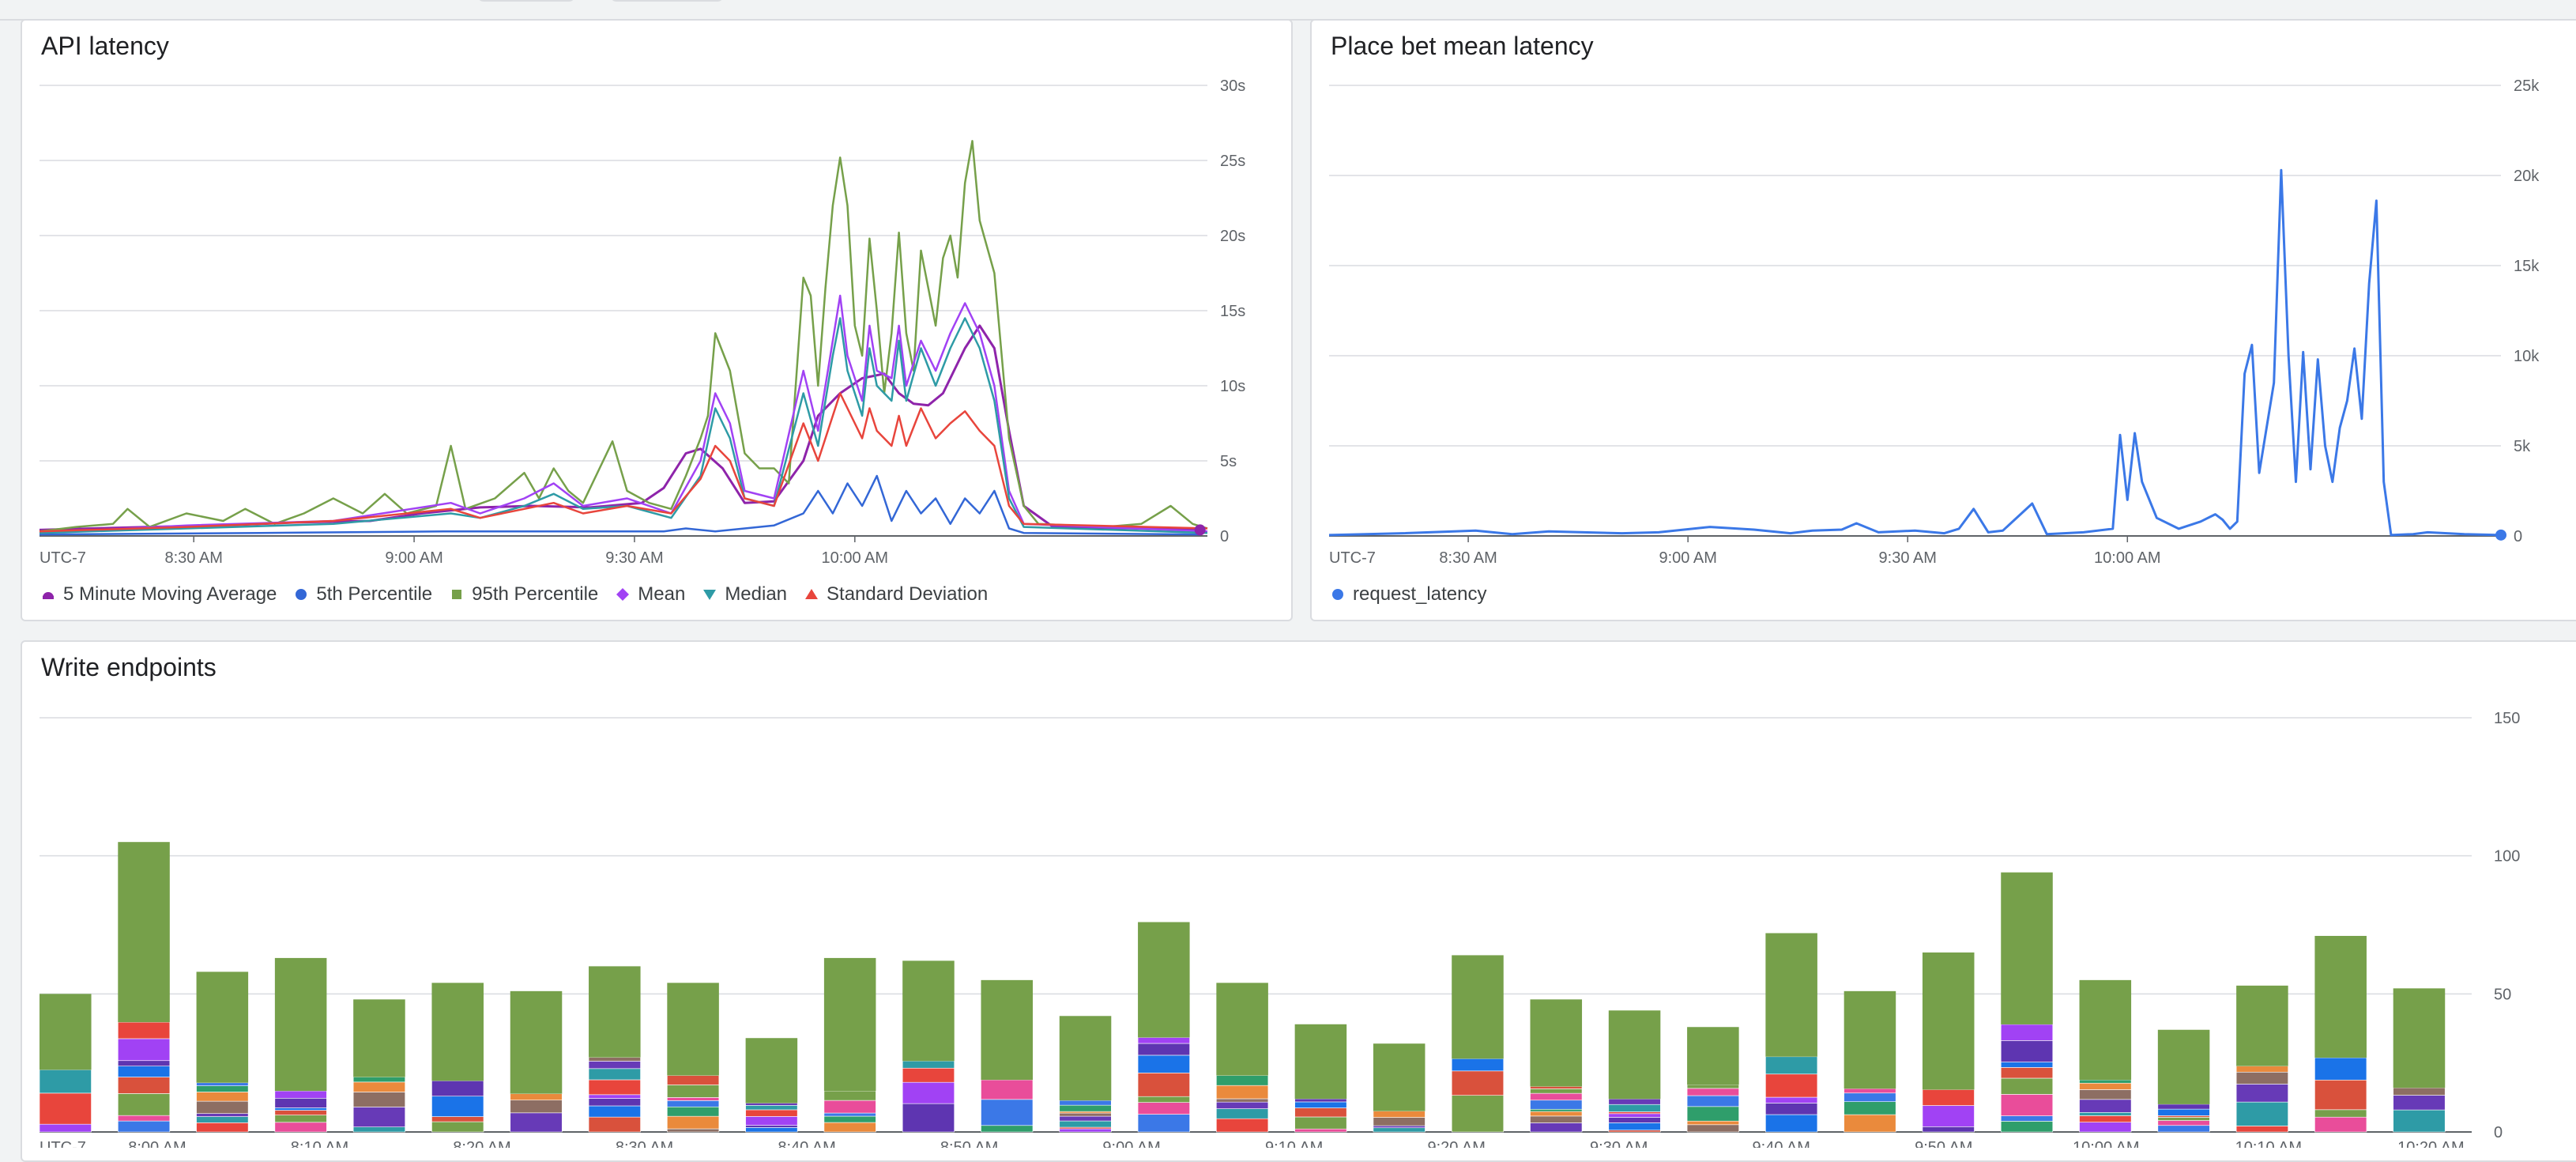  What do you see at coordinates (524, 594) in the screenshot?
I see `legend-item: 95th Percentile` at bounding box center [524, 594].